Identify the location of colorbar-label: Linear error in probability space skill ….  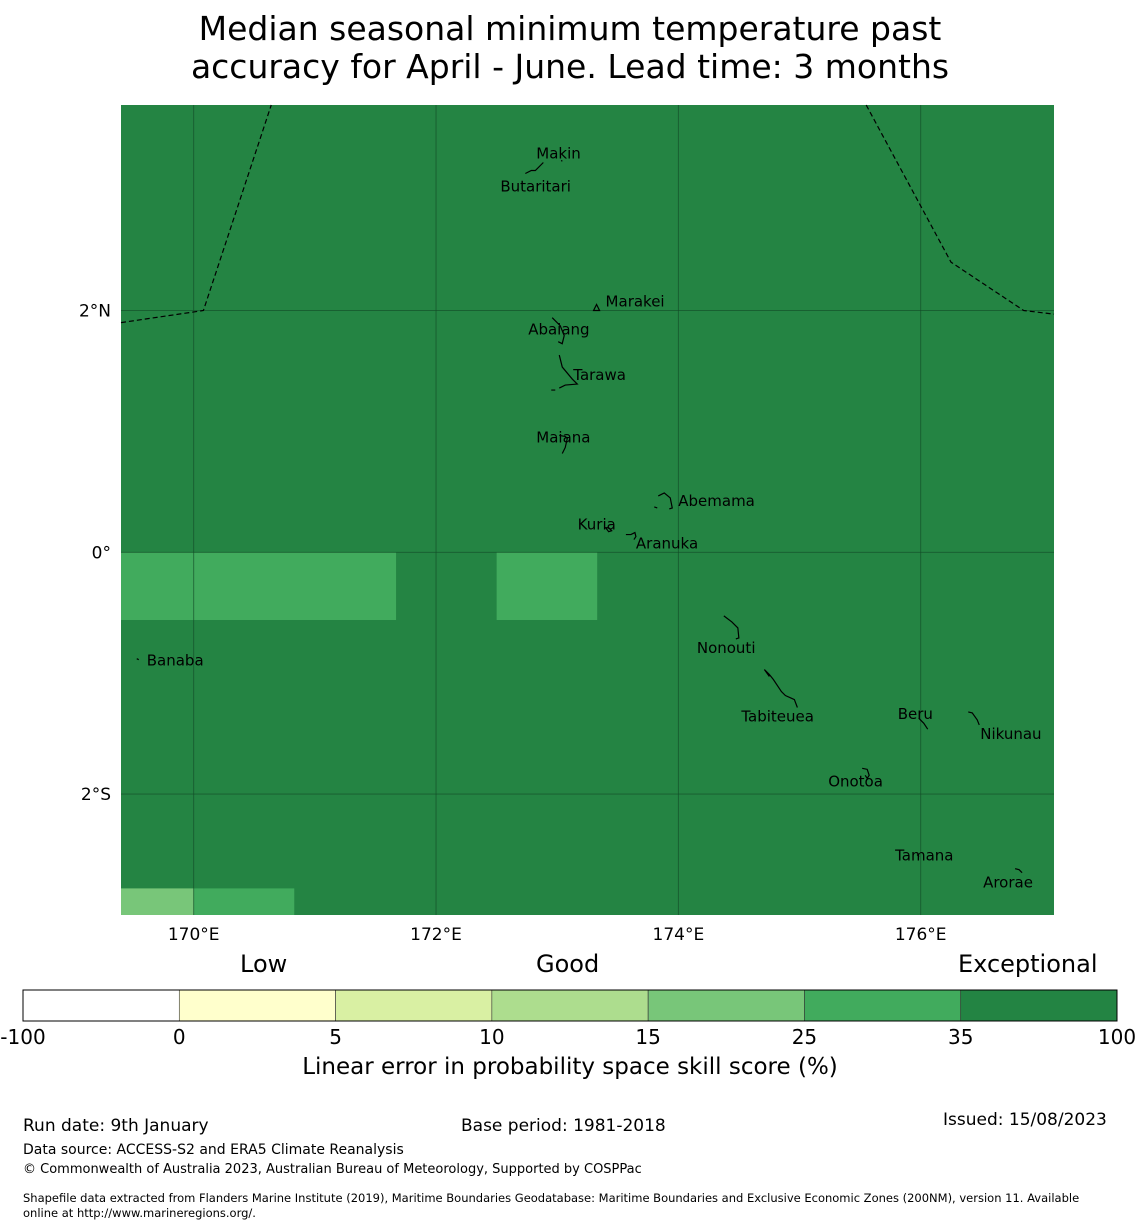
(570, 1067).